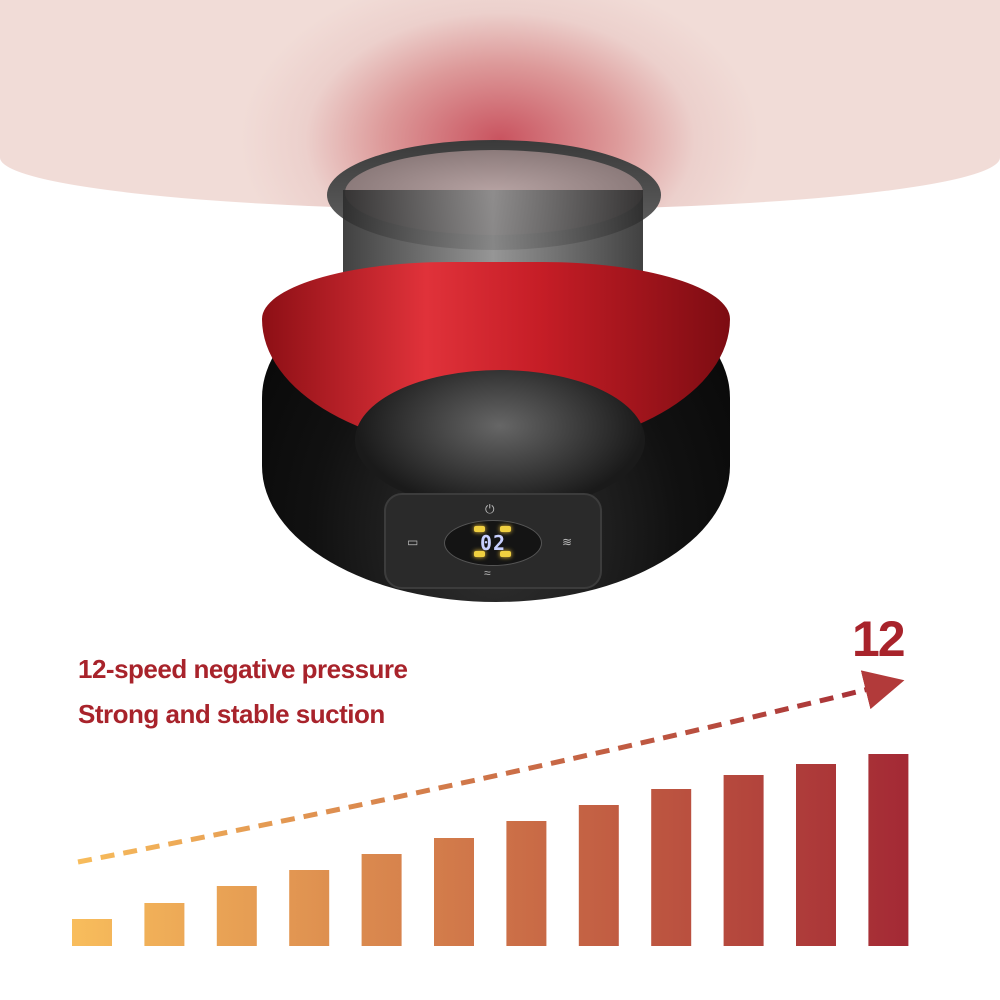  I want to click on display, so click(493, 543).